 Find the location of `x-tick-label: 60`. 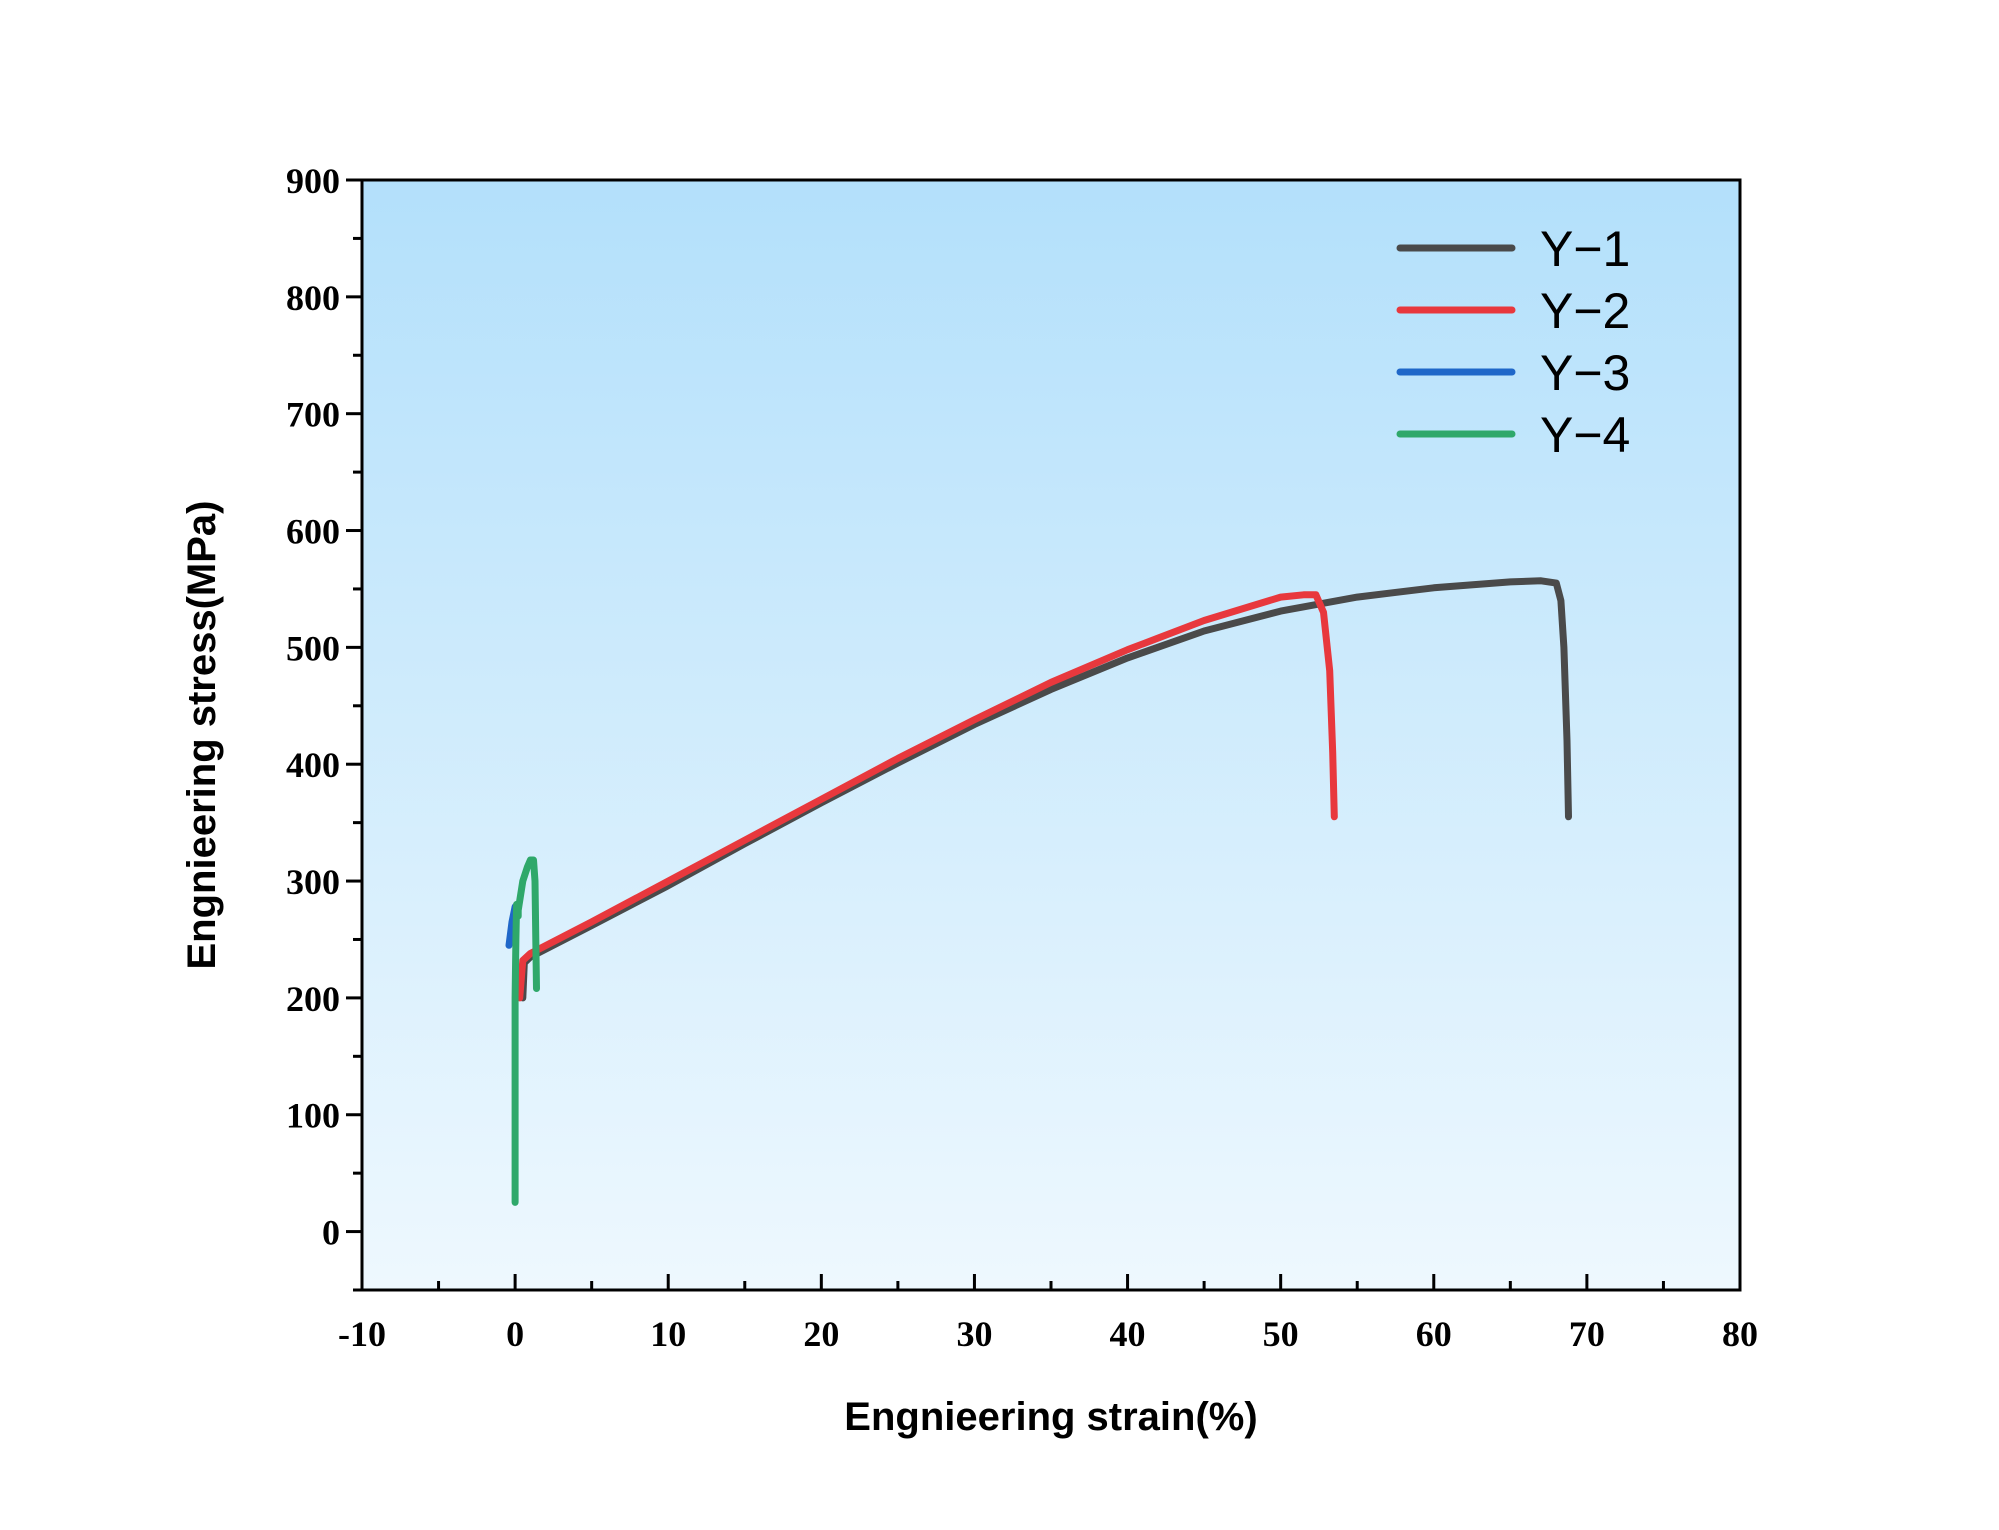

x-tick-label: 60 is located at coordinates (1434, 1334).